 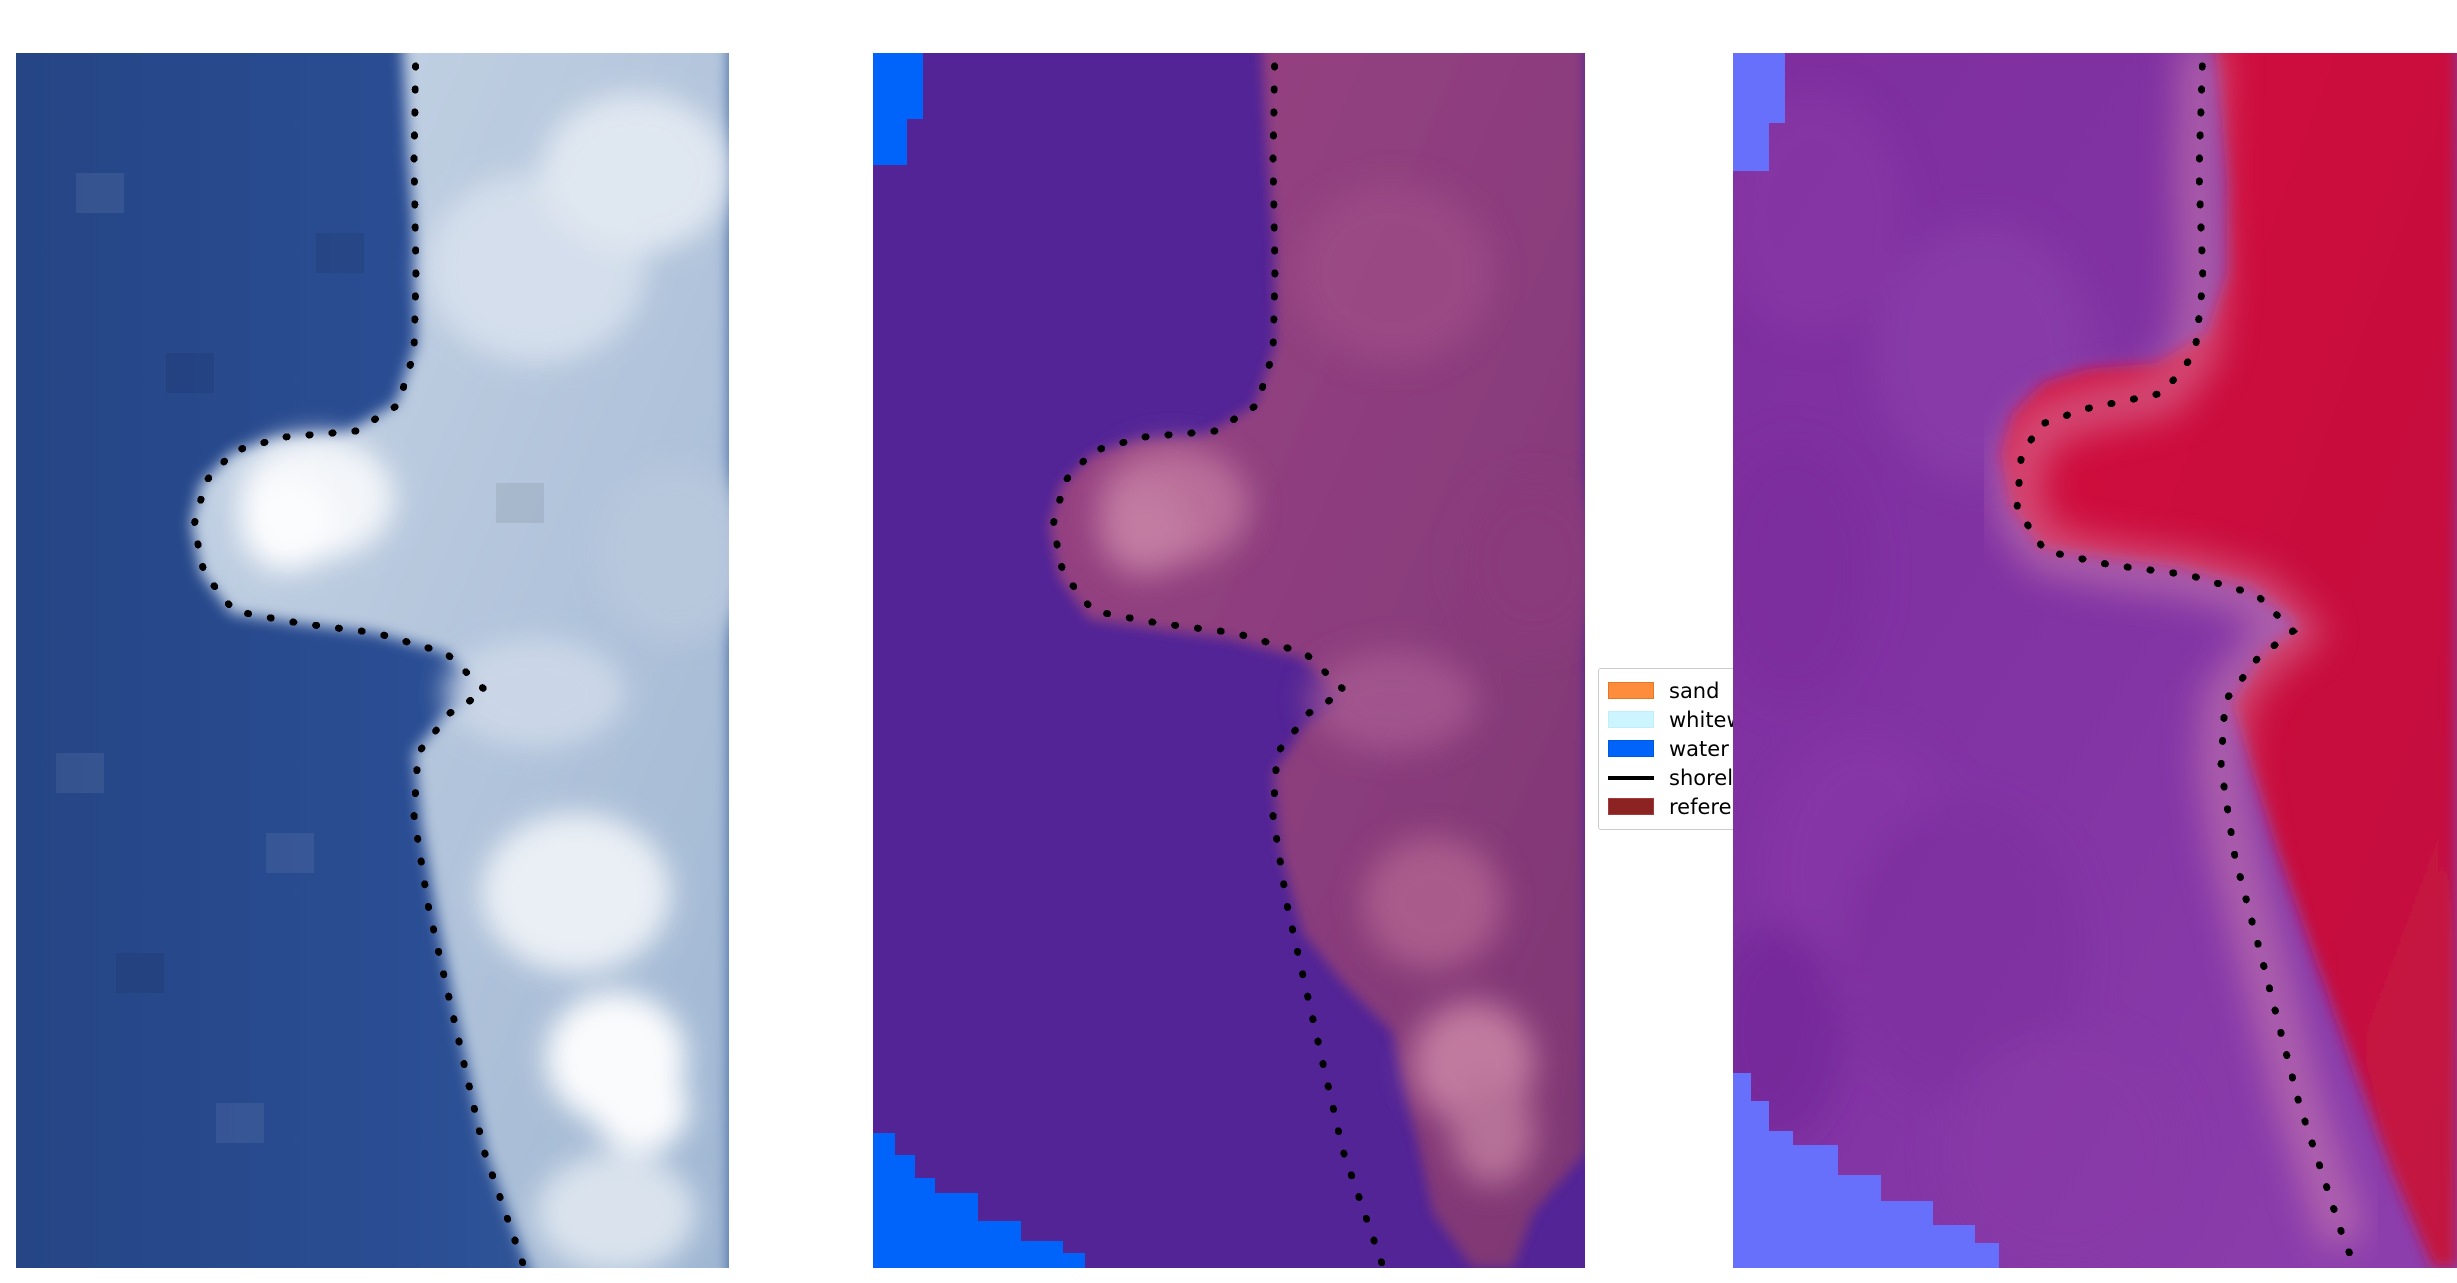 I want to click on reference-shoreline-swatch, so click(x=1631, y=806).